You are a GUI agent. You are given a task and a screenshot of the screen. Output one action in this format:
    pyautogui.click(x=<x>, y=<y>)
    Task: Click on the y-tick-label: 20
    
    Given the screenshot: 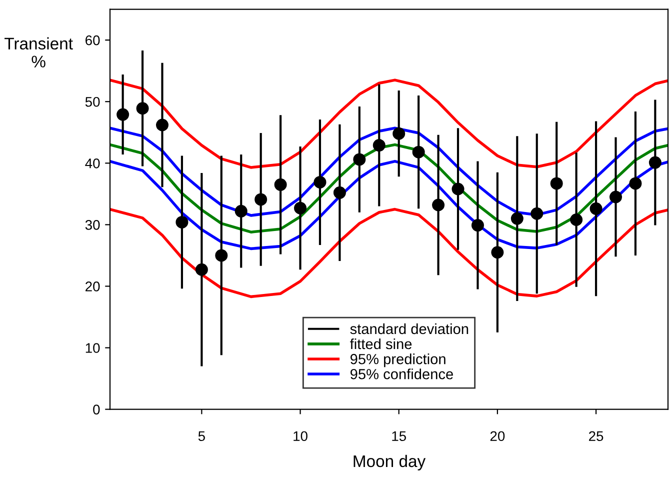 What is the action you would take?
    pyautogui.click(x=93, y=287)
    